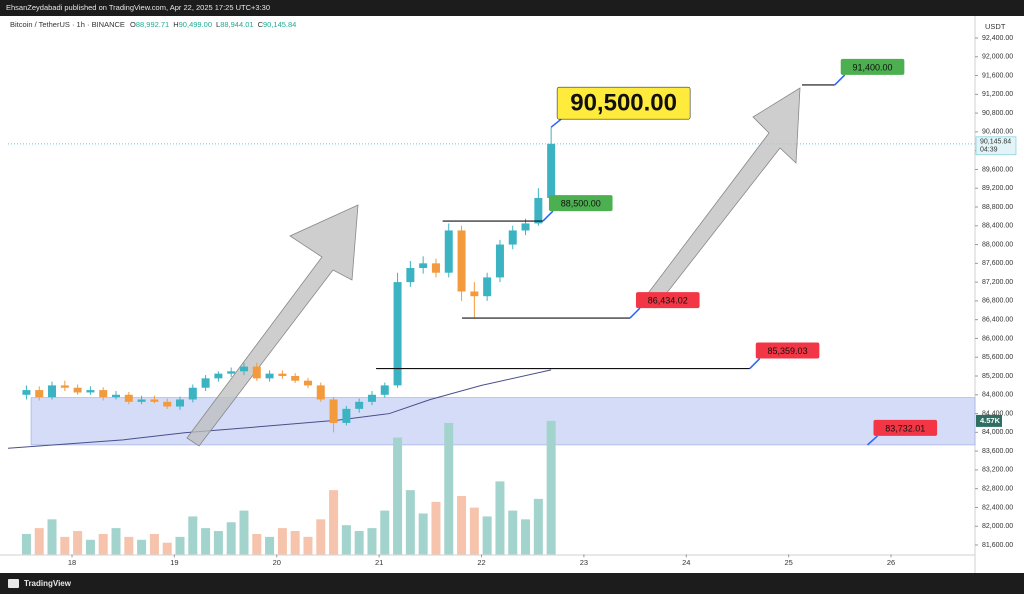 The image size is (1024, 594). What do you see at coordinates (997, 338) in the screenshot?
I see `y-tick-label: 86,000.00` at bounding box center [997, 338].